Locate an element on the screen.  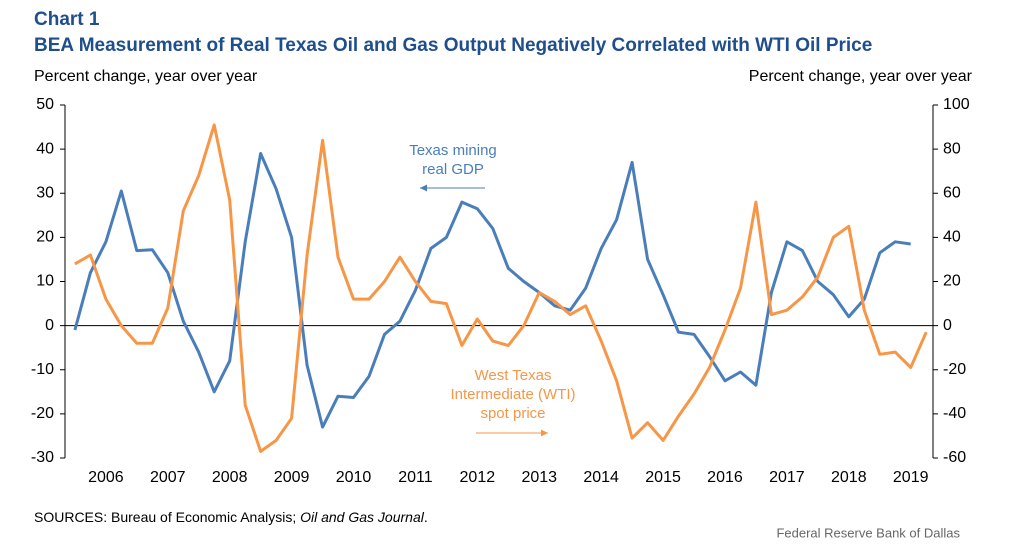
annotation: spot price is located at coordinates (512, 413).